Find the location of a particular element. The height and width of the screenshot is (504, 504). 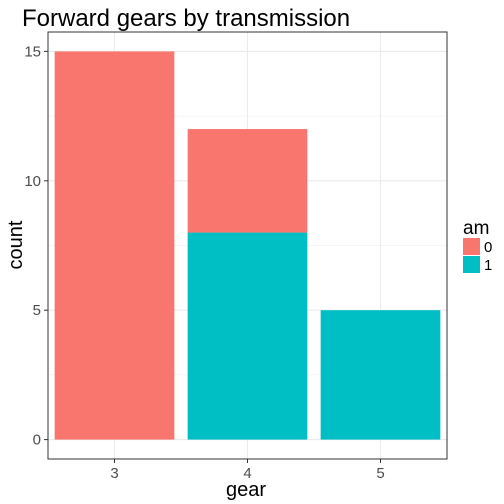

legend-label-0: 0 is located at coordinates (488, 247).